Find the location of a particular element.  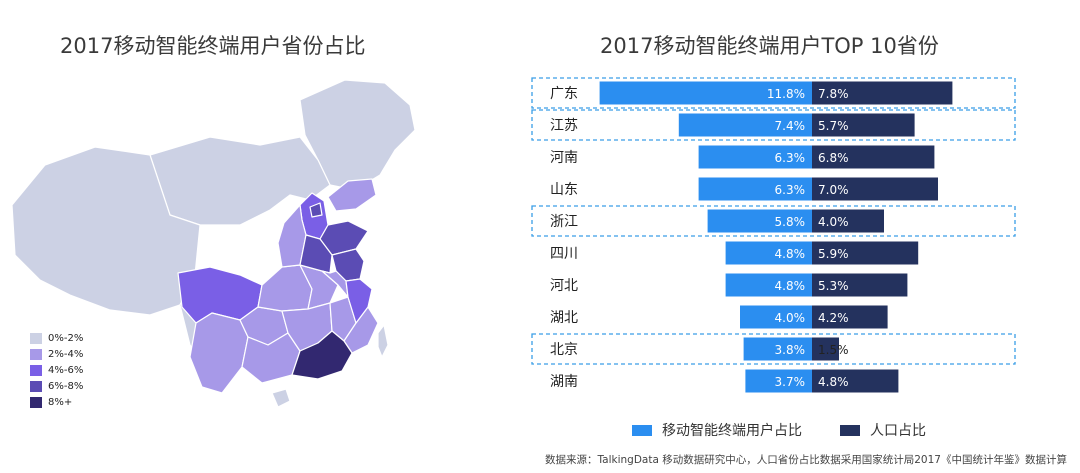

category-label: 山东 is located at coordinates (564, 190).